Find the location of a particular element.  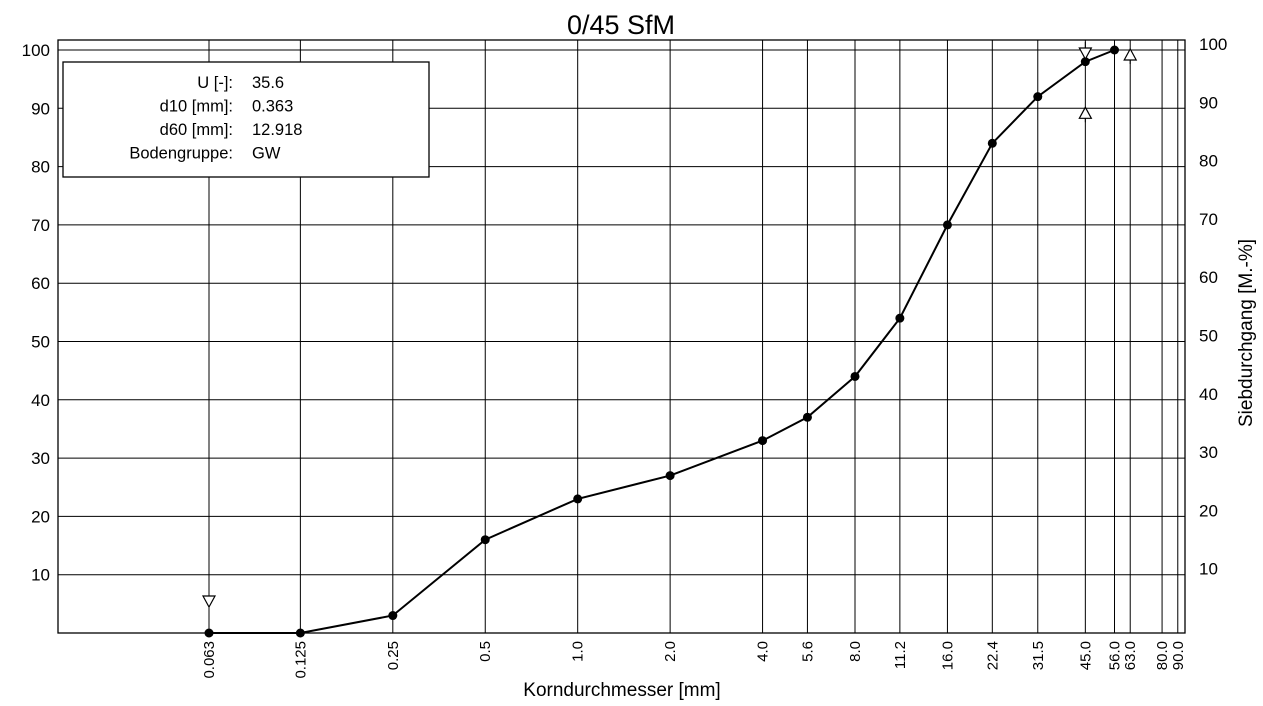

y-tick-label-left: 100 is located at coordinates (36, 50).